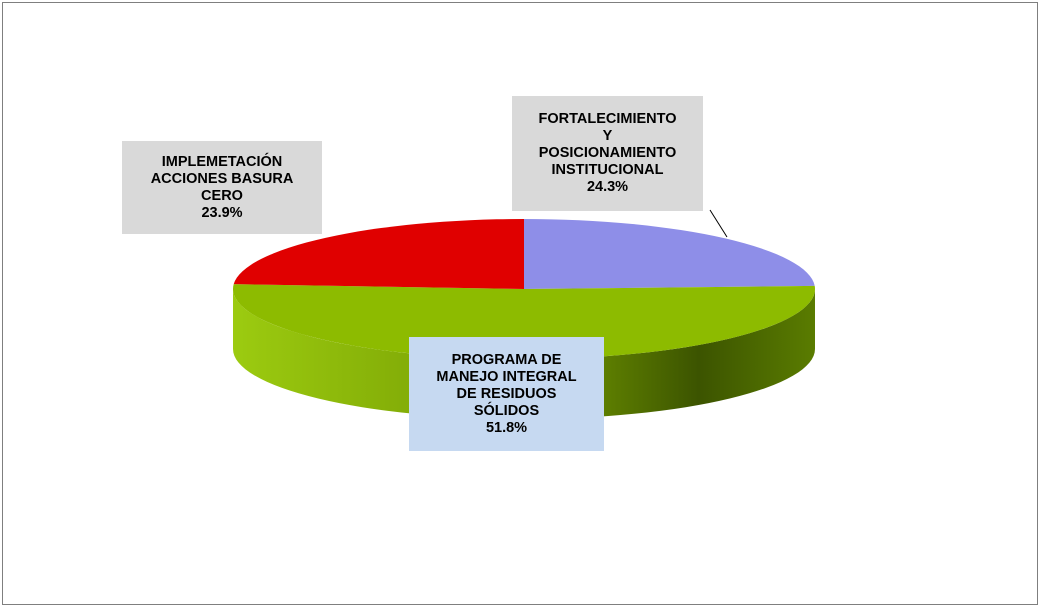  I want to click on label-line: POSICIONAMIENTO, so click(607, 153).